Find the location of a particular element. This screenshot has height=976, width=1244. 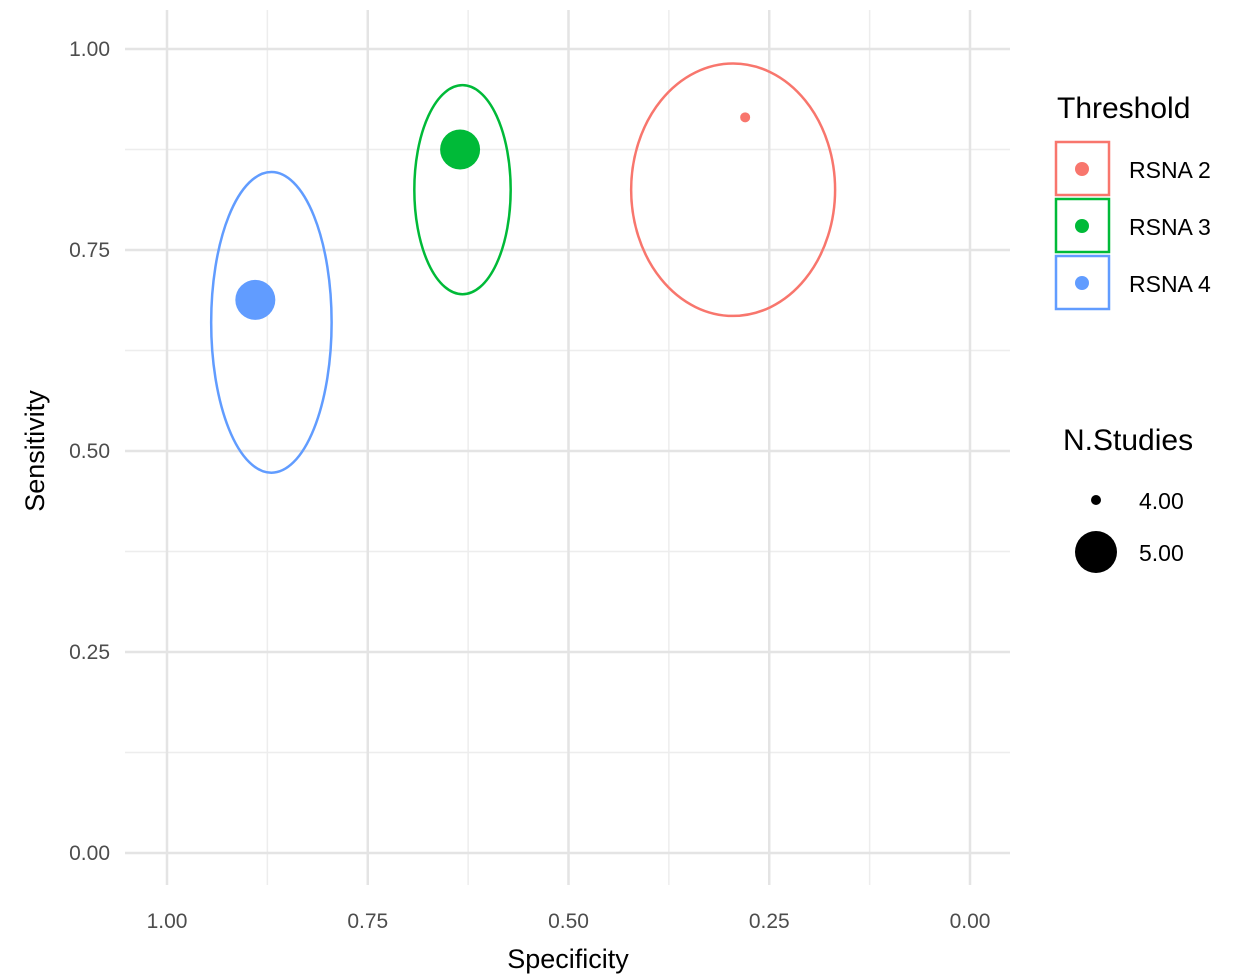

y-tick-label: 0.50 is located at coordinates (89, 451).